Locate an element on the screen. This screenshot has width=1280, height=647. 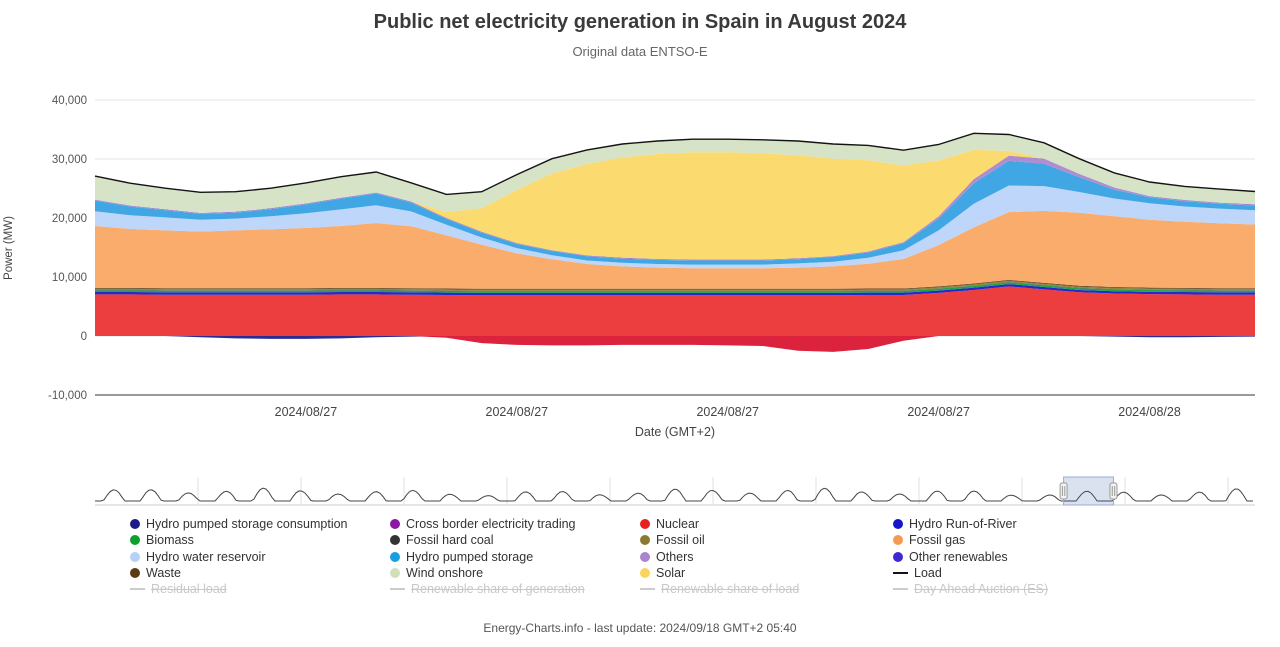
legend-item-other-renewables: Other renewables is located at coordinates (1018, 557).